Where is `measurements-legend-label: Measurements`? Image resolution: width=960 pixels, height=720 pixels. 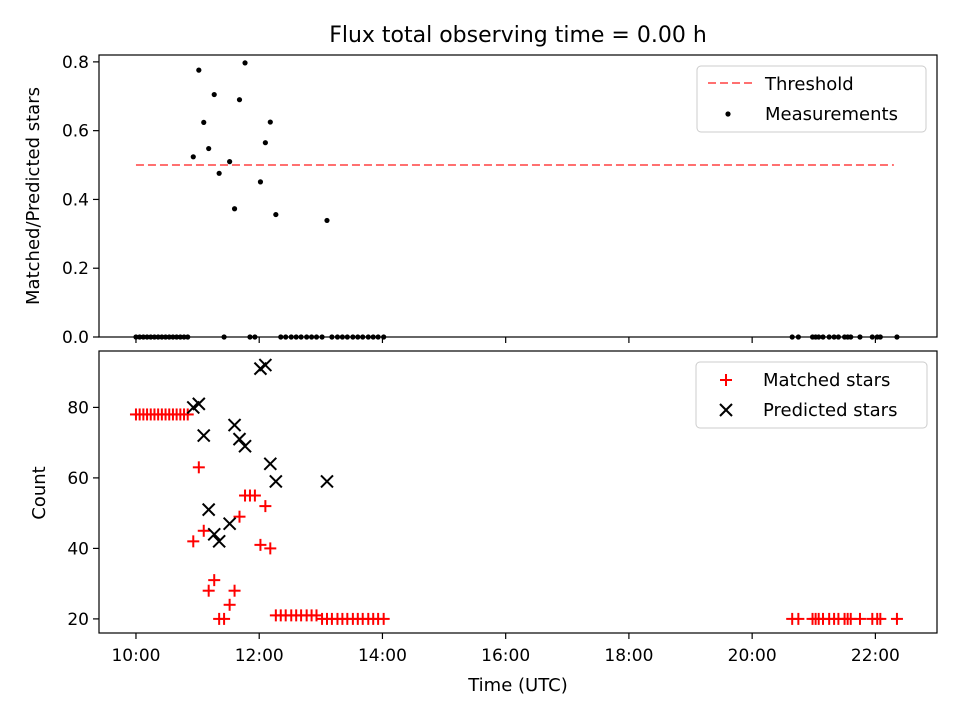 measurements-legend-label: Measurements is located at coordinates (831, 114).